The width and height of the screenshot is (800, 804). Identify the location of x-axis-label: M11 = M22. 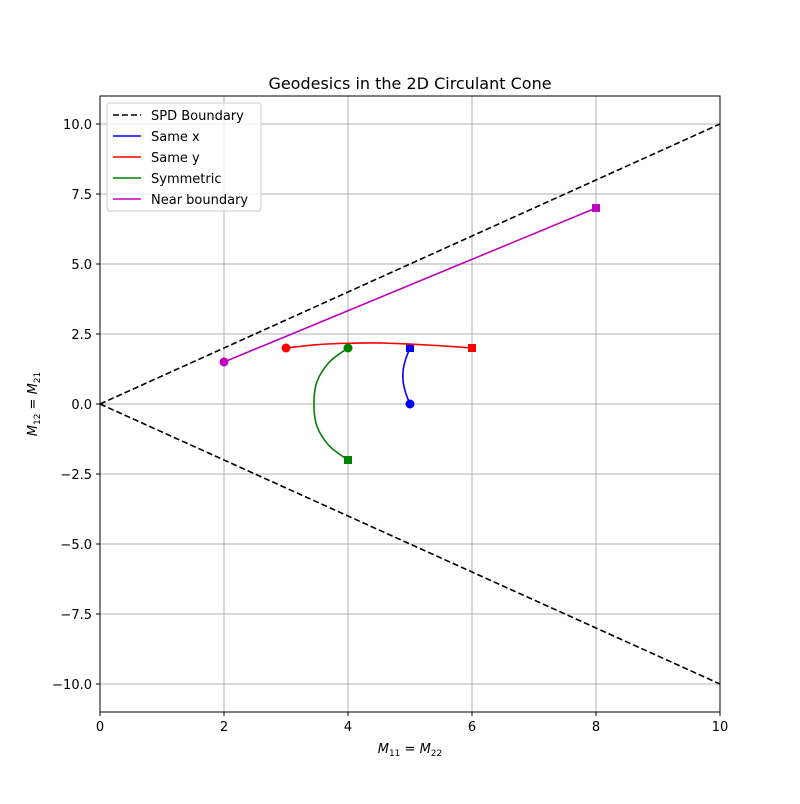
(410, 750).